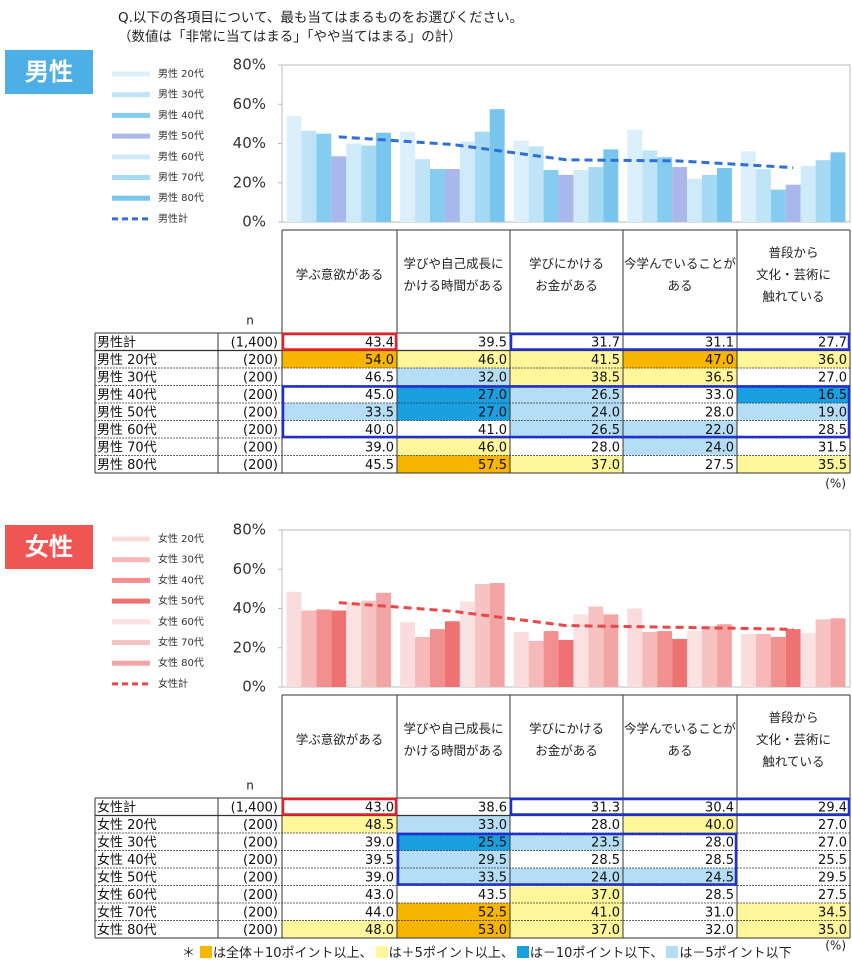 The image size is (852, 964). I want to click on cell-value: 27.5, so click(719, 465).